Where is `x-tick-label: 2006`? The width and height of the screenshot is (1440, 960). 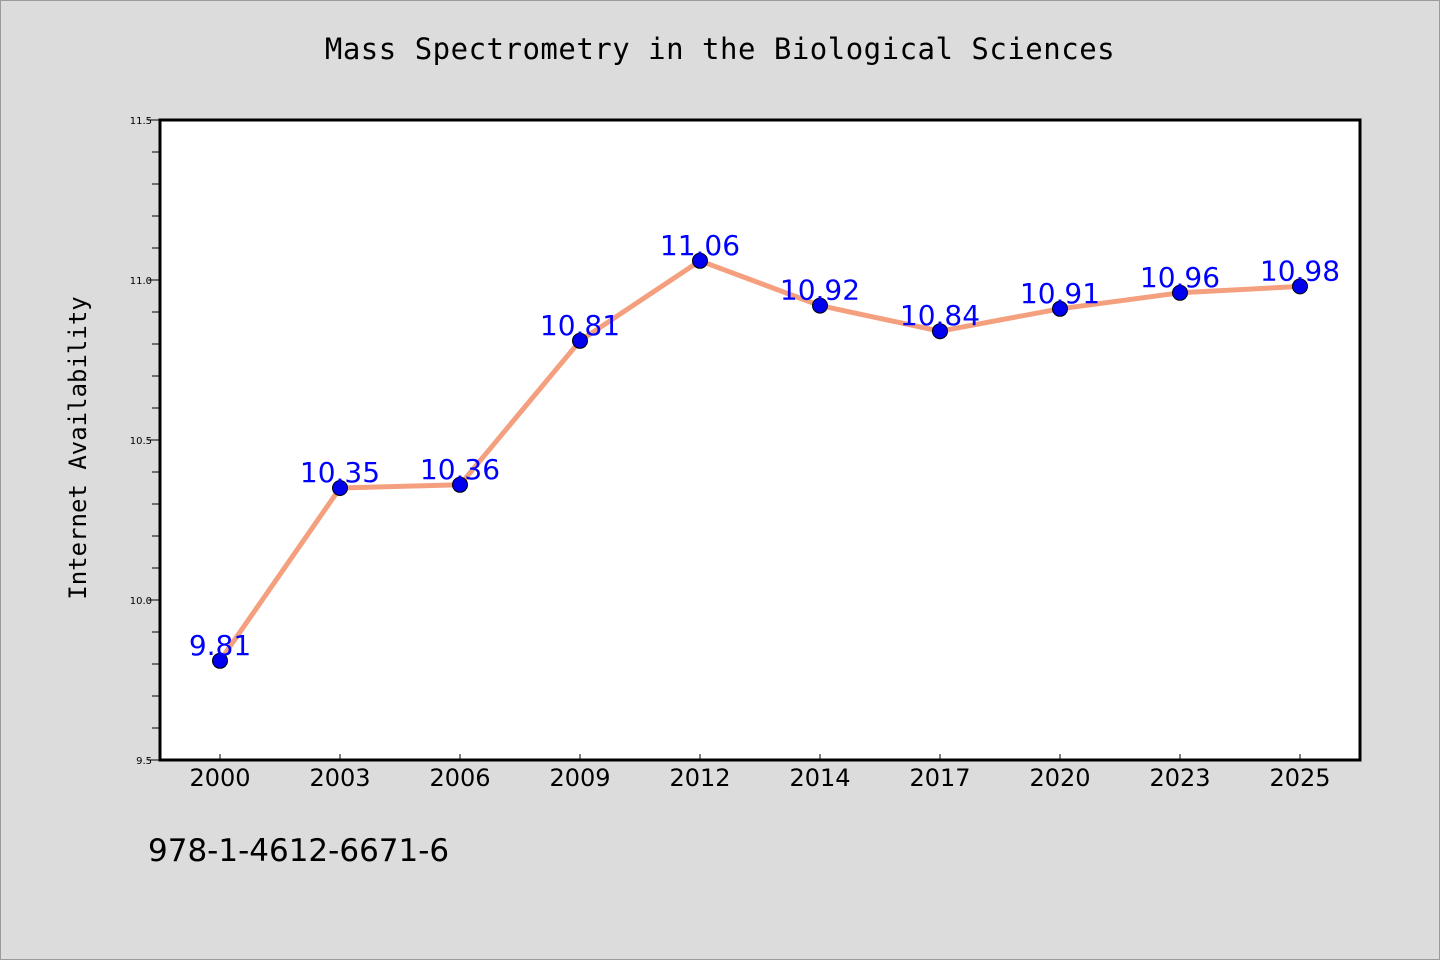 x-tick-label: 2006 is located at coordinates (459, 778).